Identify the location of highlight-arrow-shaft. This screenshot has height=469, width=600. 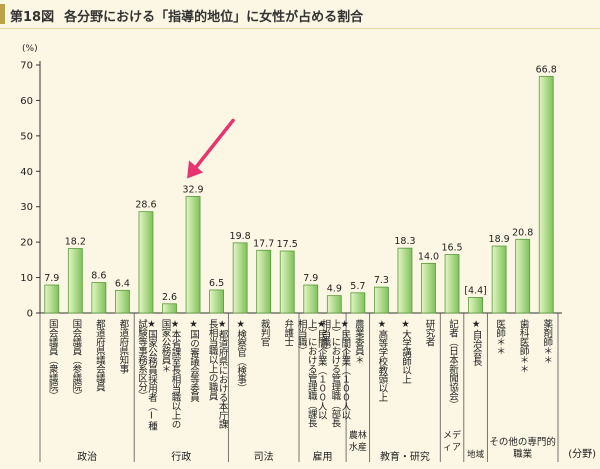
(214, 144).